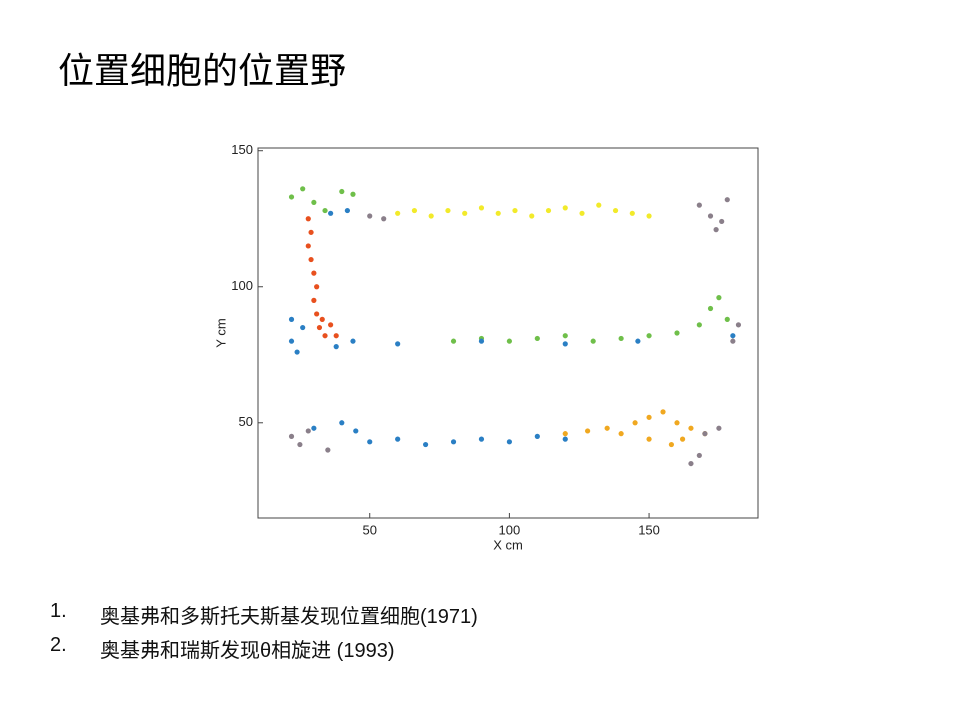 This screenshot has width=960, height=720. What do you see at coordinates (58, 611) in the screenshot?
I see `list-number: 1.` at bounding box center [58, 611].